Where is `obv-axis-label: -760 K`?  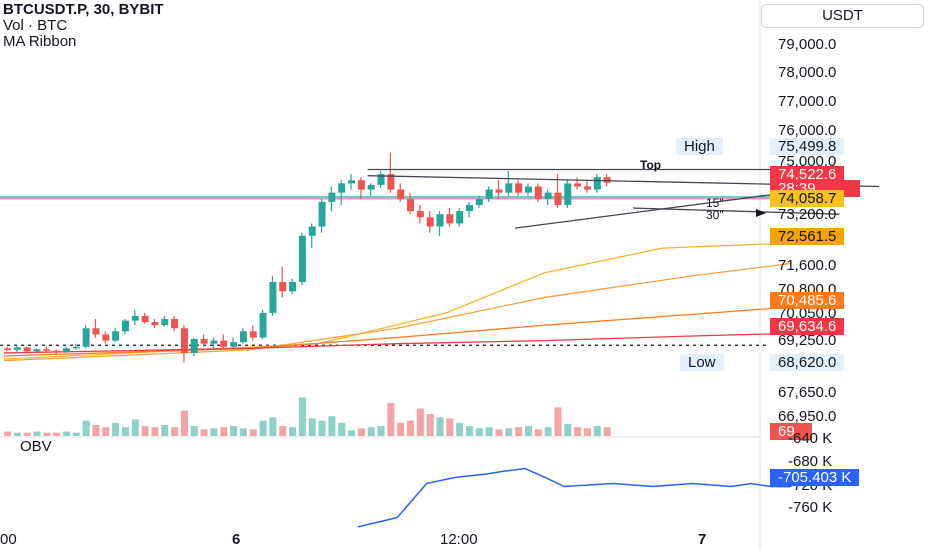
obv-axis-label: -760 K is located at coordinates (810, 507).